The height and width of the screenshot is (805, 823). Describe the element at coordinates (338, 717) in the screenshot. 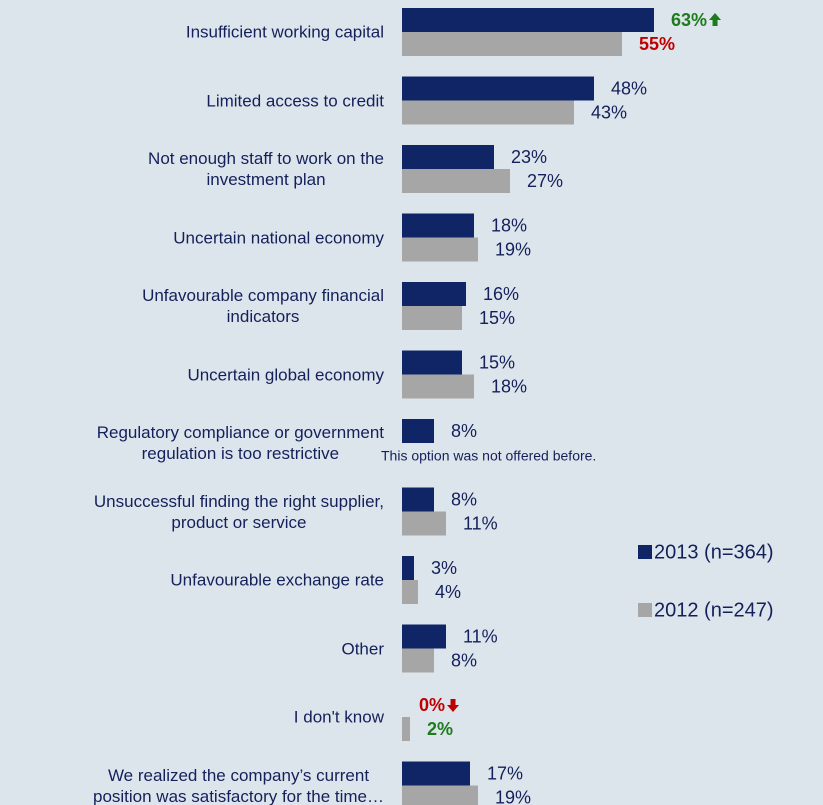

I see `category-label: I don't know` at that location.